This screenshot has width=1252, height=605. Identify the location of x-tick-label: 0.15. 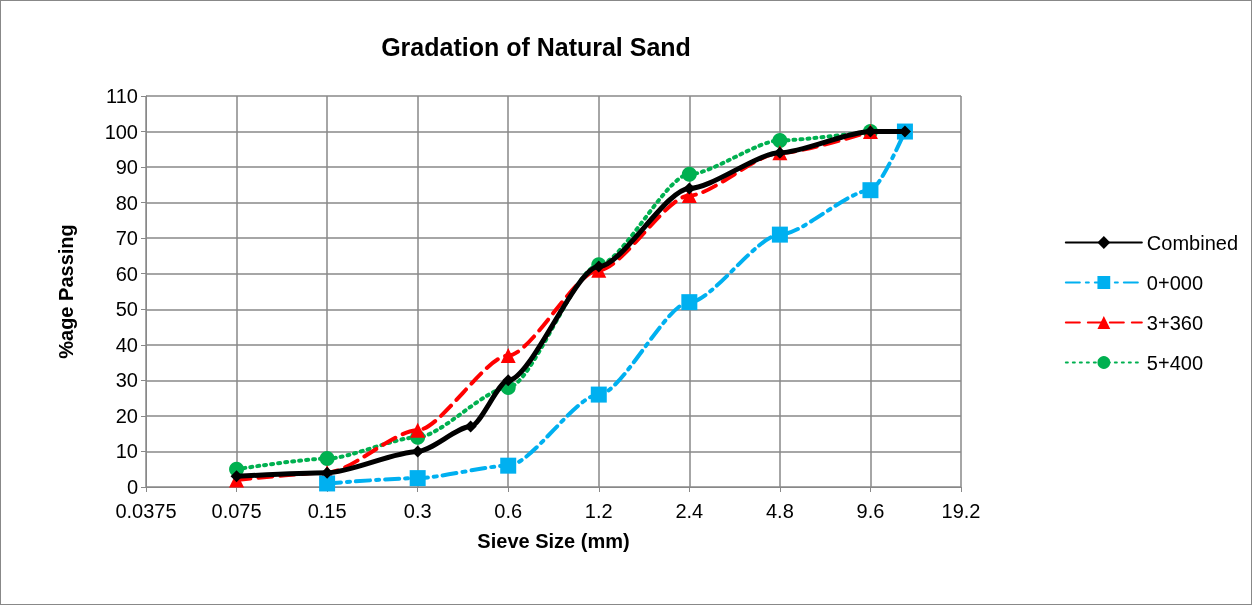
(327, 511).